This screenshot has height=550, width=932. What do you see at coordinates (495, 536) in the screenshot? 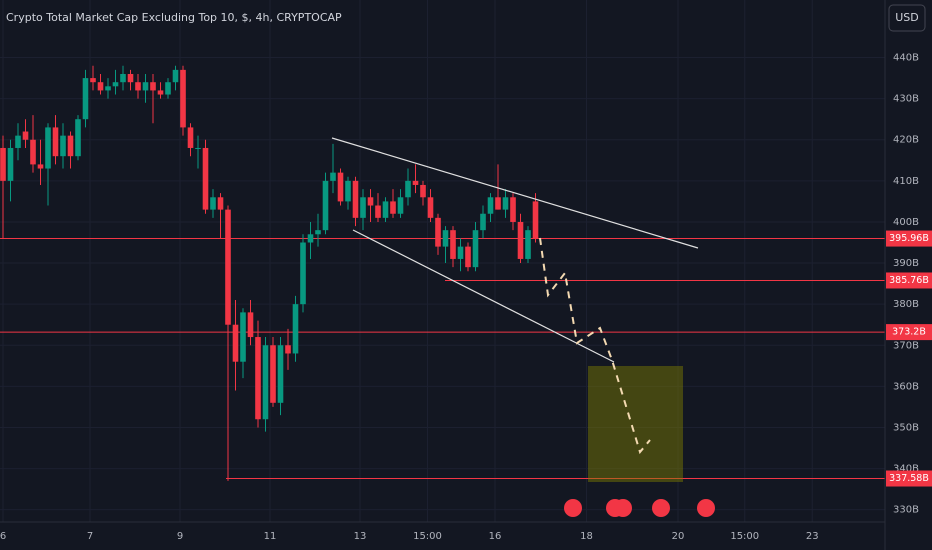
I see `x-tick-label: 16` at bounding box center [495, 536].